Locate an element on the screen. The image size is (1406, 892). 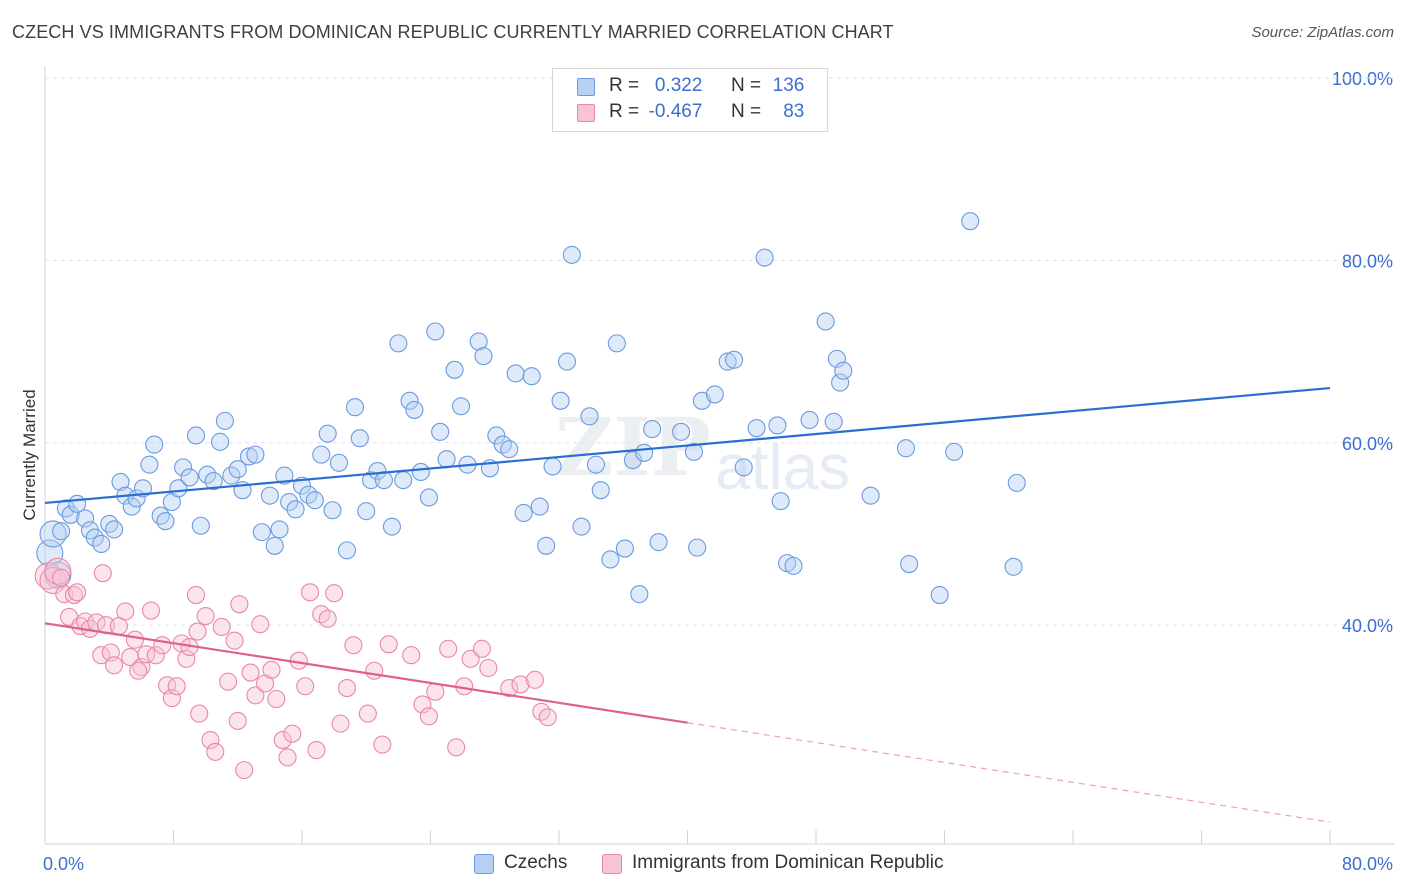
y-tick-label: 60.0% is located at coordinates (1367, 444).